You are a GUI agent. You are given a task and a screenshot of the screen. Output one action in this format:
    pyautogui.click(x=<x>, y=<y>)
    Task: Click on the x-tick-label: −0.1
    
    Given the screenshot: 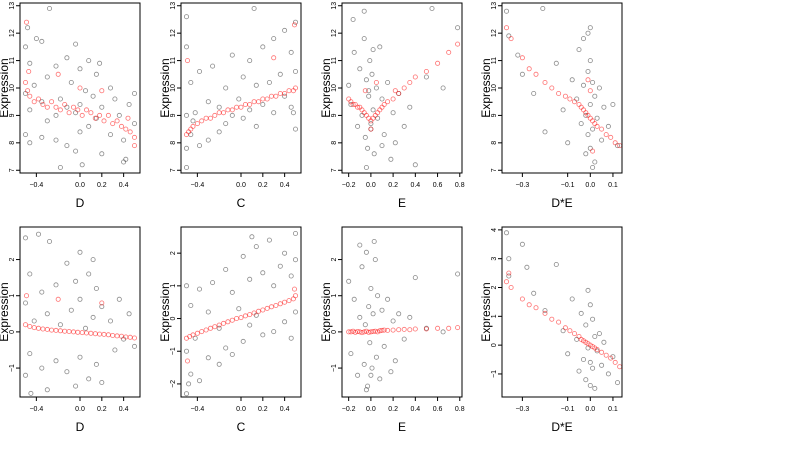 What is the action you would take?
    pyautogui.click(x=568, y=185)
    